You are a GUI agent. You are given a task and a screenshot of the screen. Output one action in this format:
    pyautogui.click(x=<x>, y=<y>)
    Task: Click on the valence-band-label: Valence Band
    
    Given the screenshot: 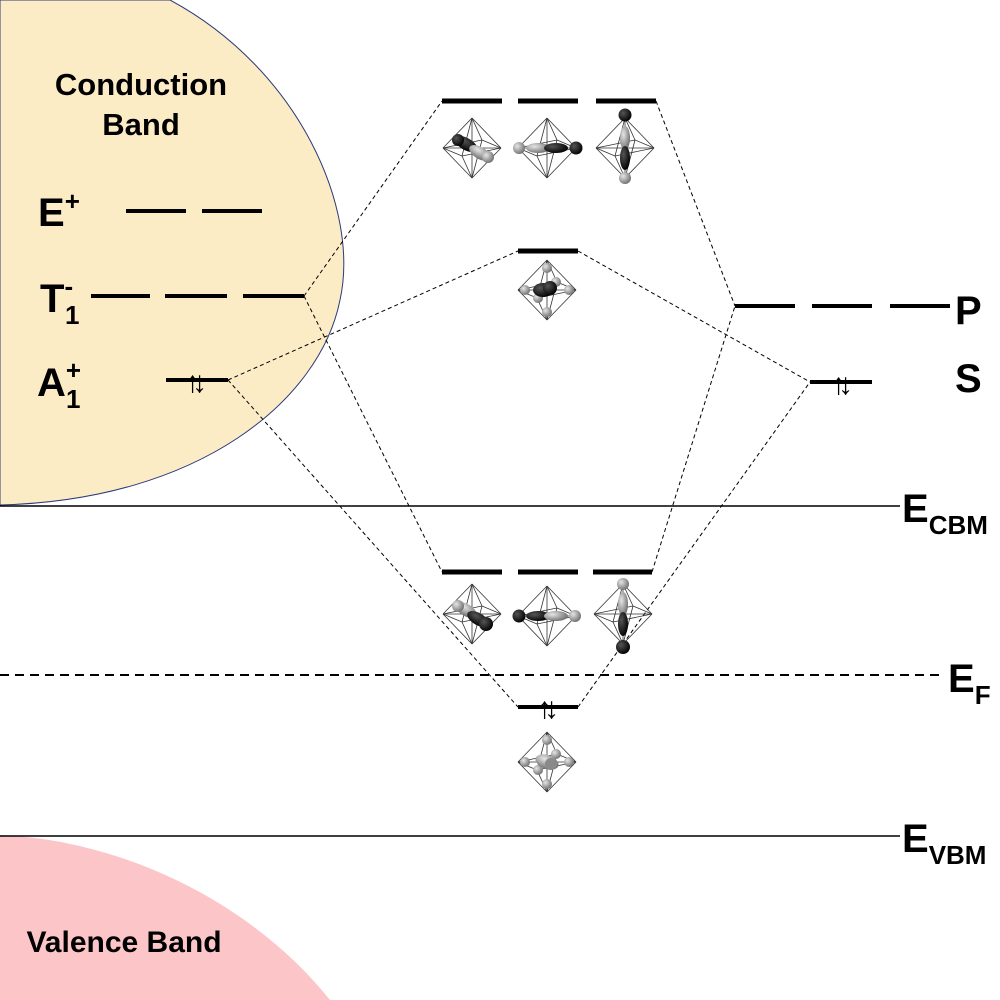 What is the action you would take?
    pyautogui.click(x=123, y=942)
    